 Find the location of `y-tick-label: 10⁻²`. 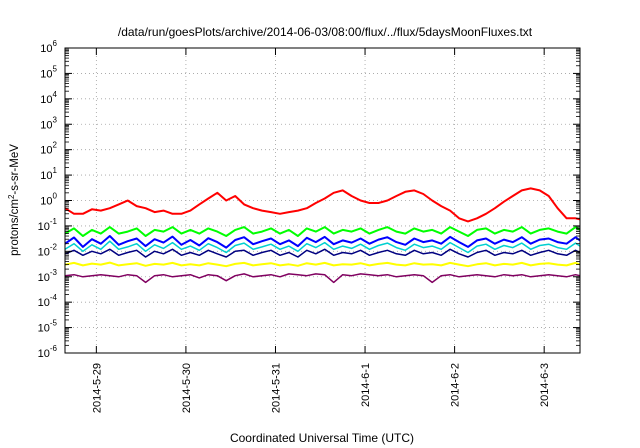

y-tick-label: 10⁻² is located at coordinates (48, 250).